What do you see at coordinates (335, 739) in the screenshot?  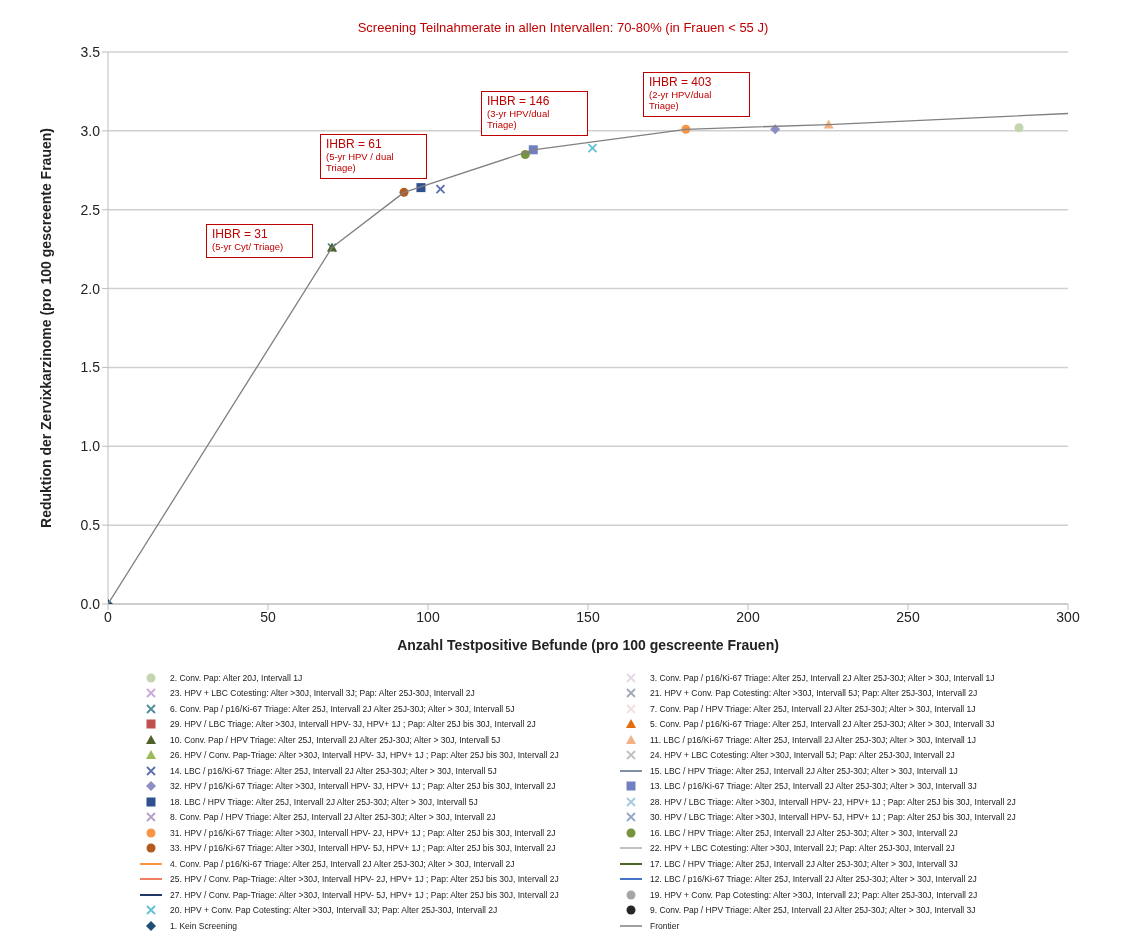 I see `legend-label: 10. Conv. Pap / HPV Triage: Alter 25J, Intervall 2J Alter 25J-30J; Alter > 30J, Intervall 5J` at bounding box center [335, 739].